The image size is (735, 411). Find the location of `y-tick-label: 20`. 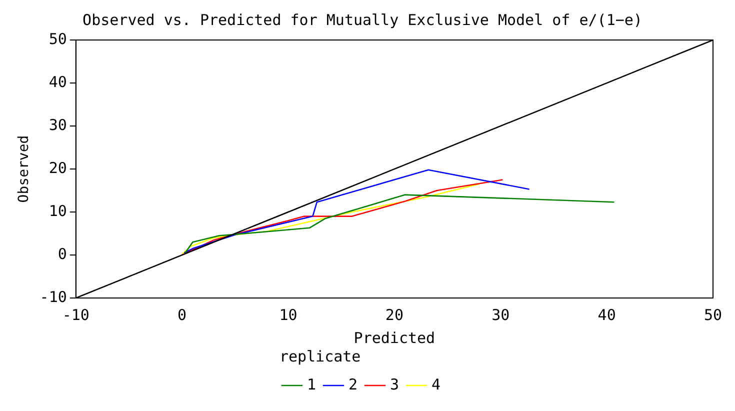

y-tick-label: 20 is located at coordinates (57, 167).